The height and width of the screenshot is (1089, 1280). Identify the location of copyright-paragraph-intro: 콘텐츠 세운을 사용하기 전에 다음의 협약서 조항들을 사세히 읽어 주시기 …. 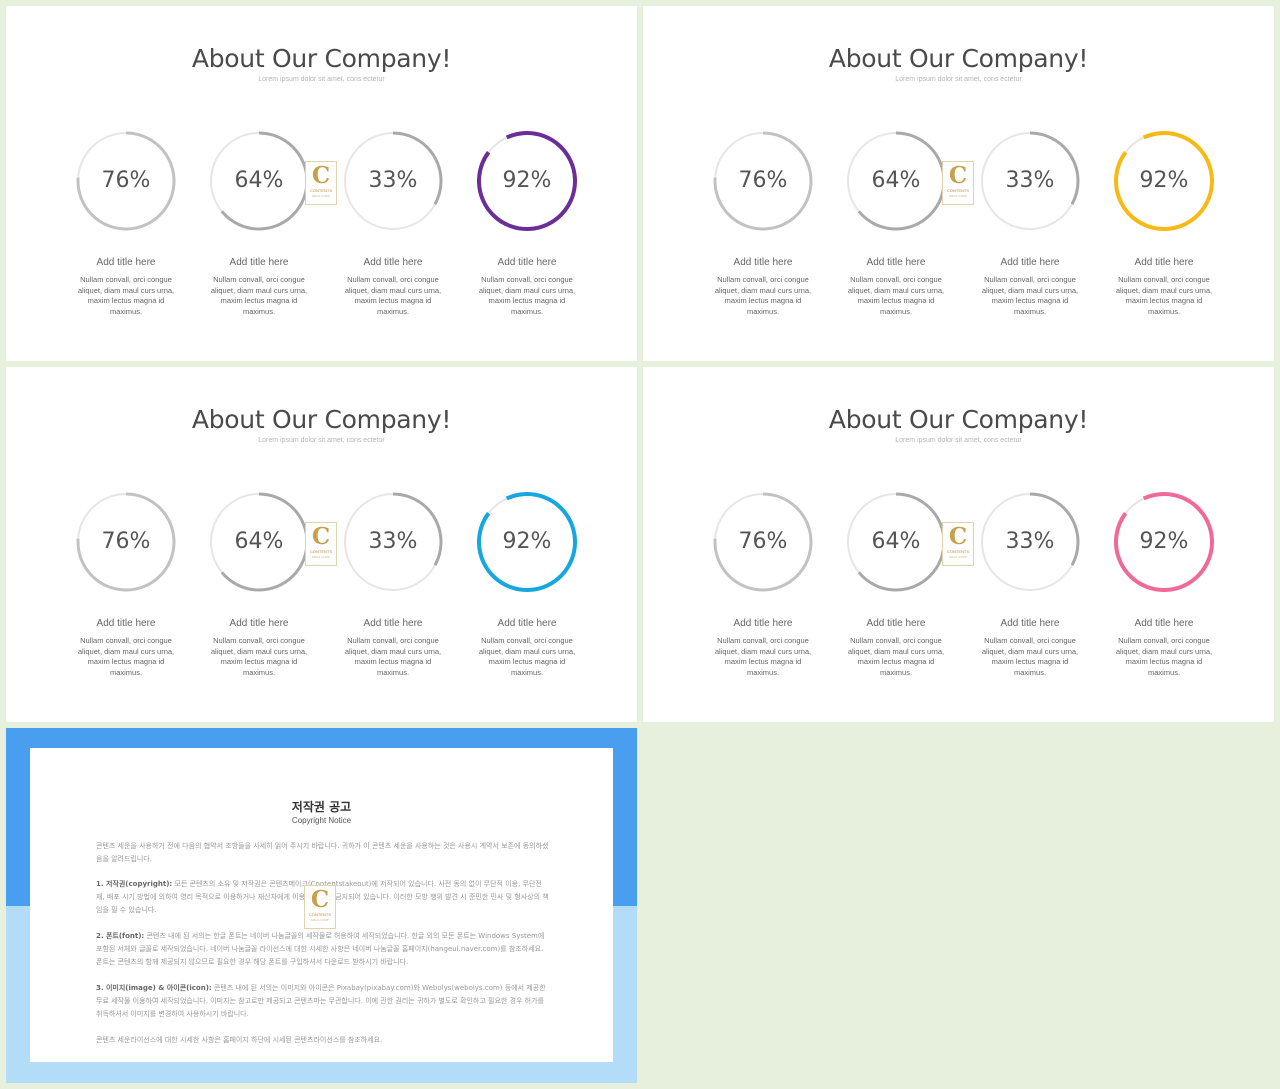
(322, 852).